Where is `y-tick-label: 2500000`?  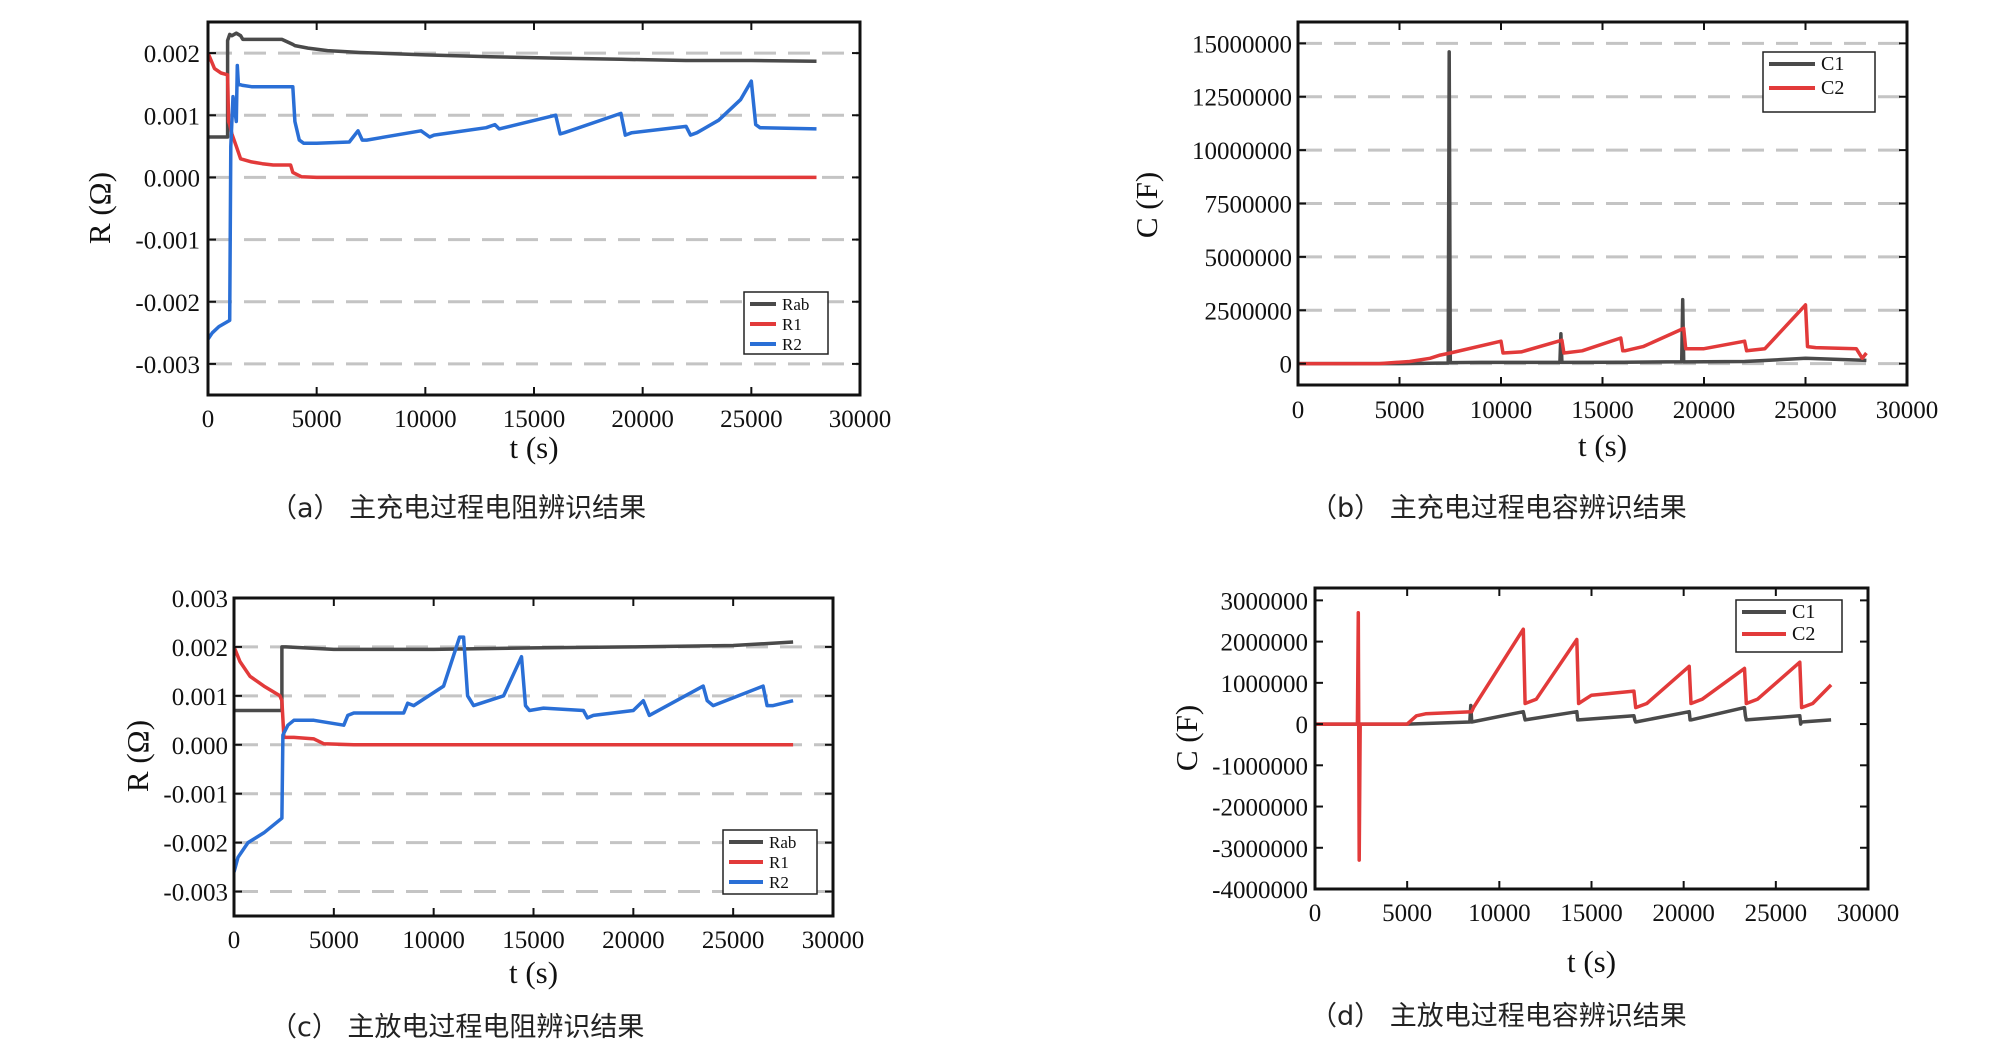
y-tick-label: 2500000 is located at coordinates (1249, 311).